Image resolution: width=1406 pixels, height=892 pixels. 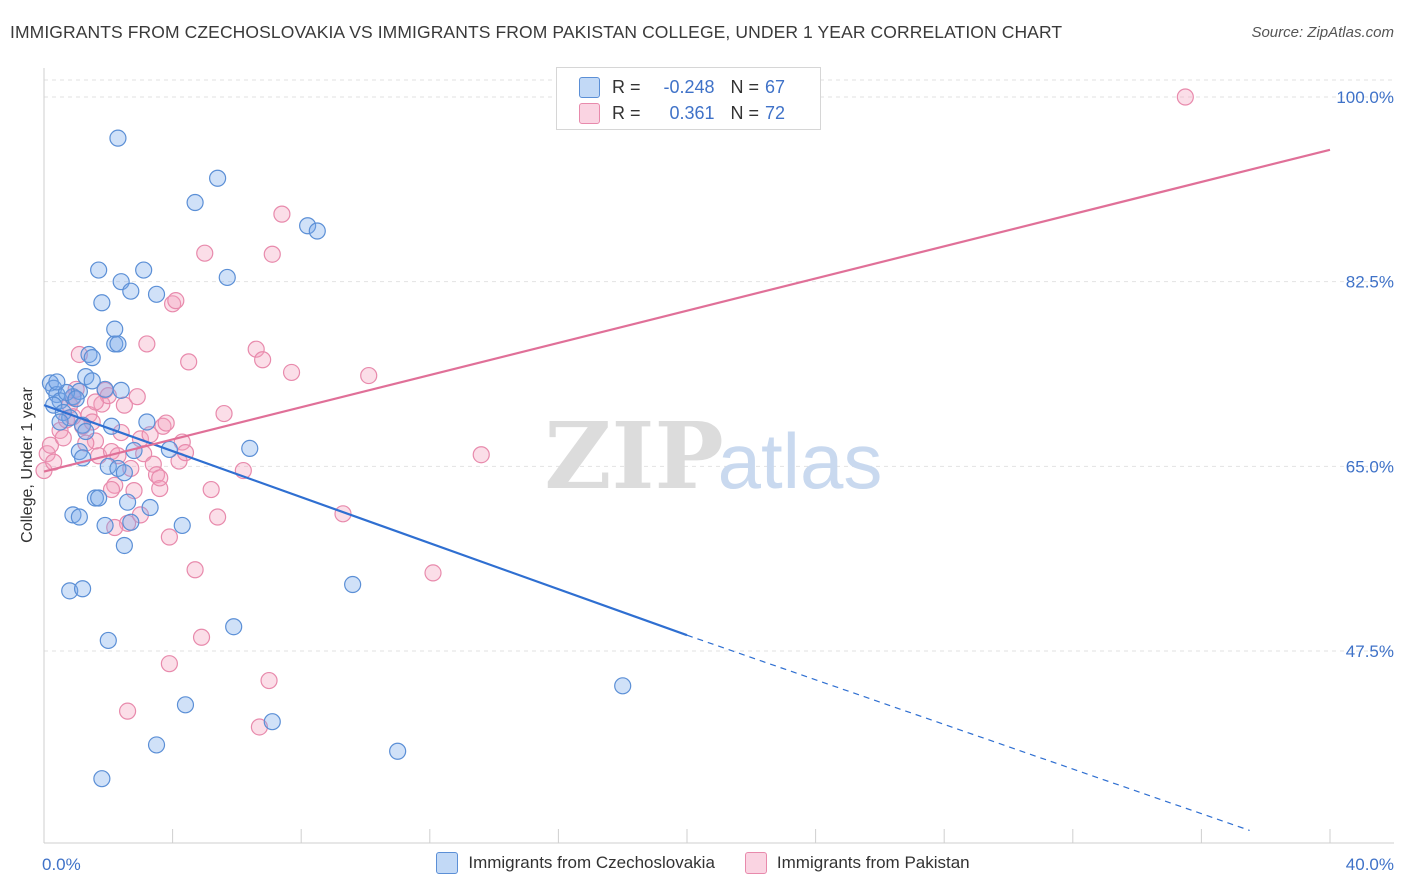 What do you see at coordinates (61, 864) in the screenshot?
I see `x-tick-label: 0.0%` at bounding box center [61, 864].